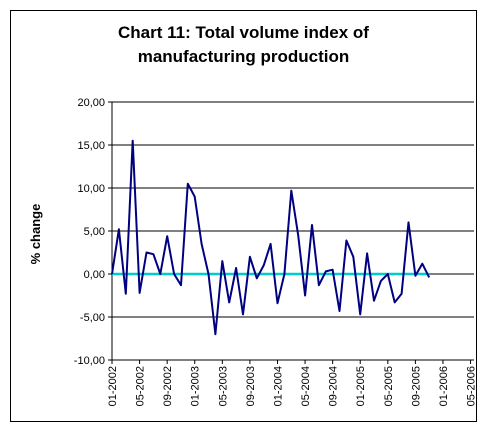 The width and height of the screenshot is (489, 429). I want to click on y-axis-title: % change, so click(35, 234).